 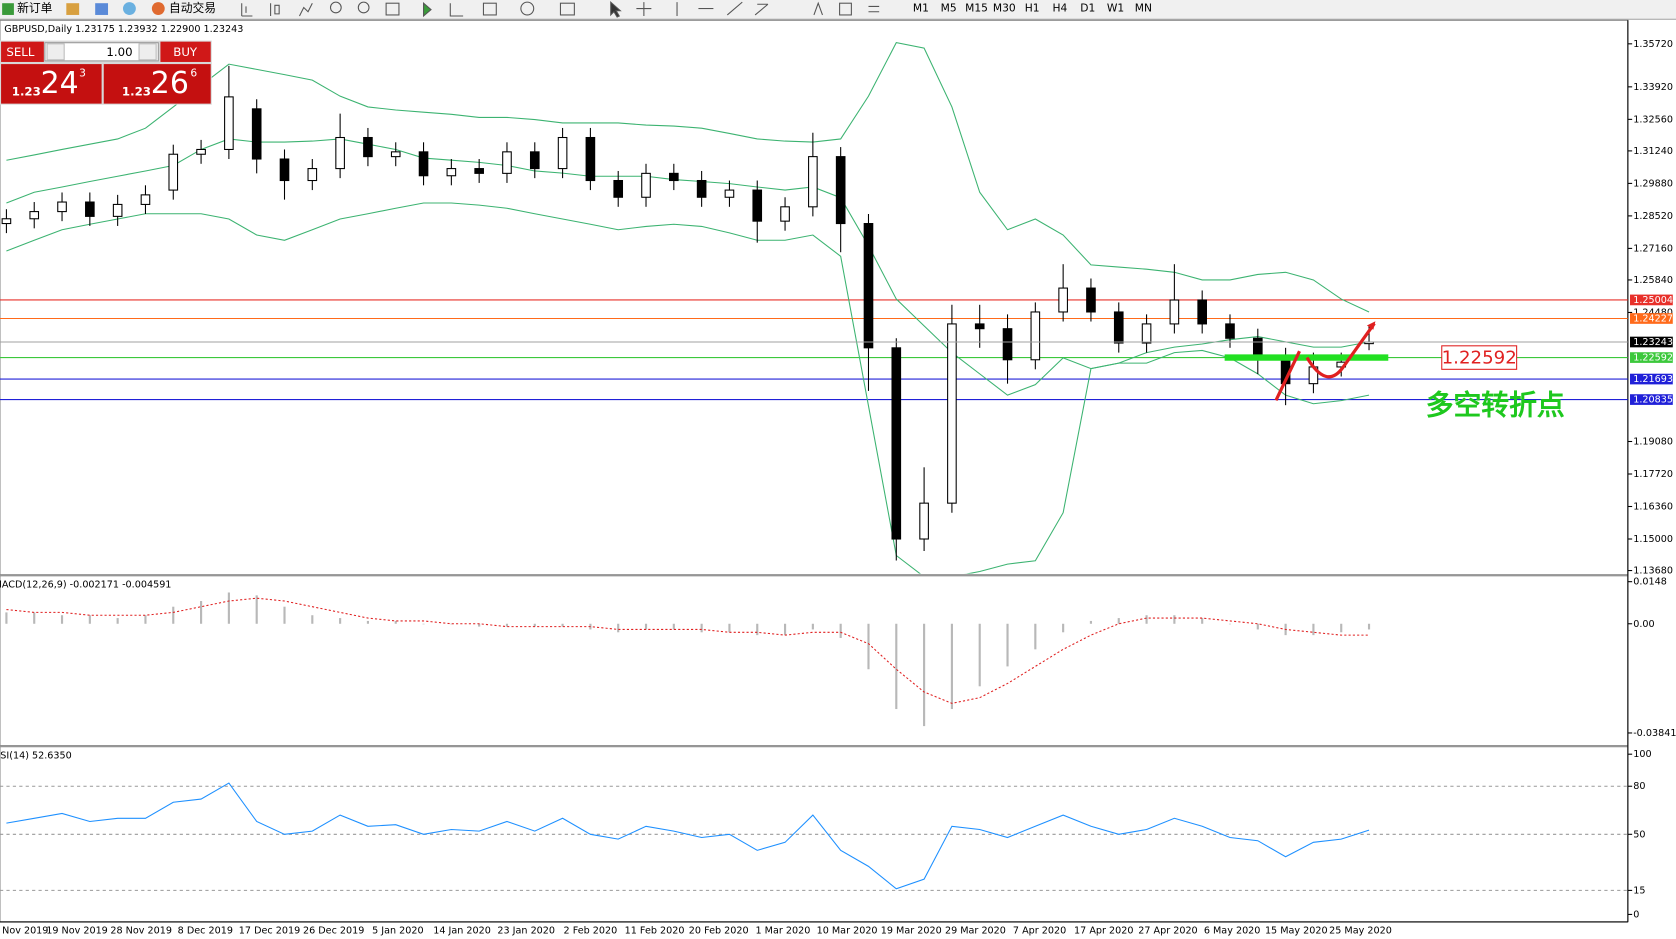 What do you see at coordinates (363, 7) in the screenshot?
I see `zoom-out` at bounding box center [363, 7].